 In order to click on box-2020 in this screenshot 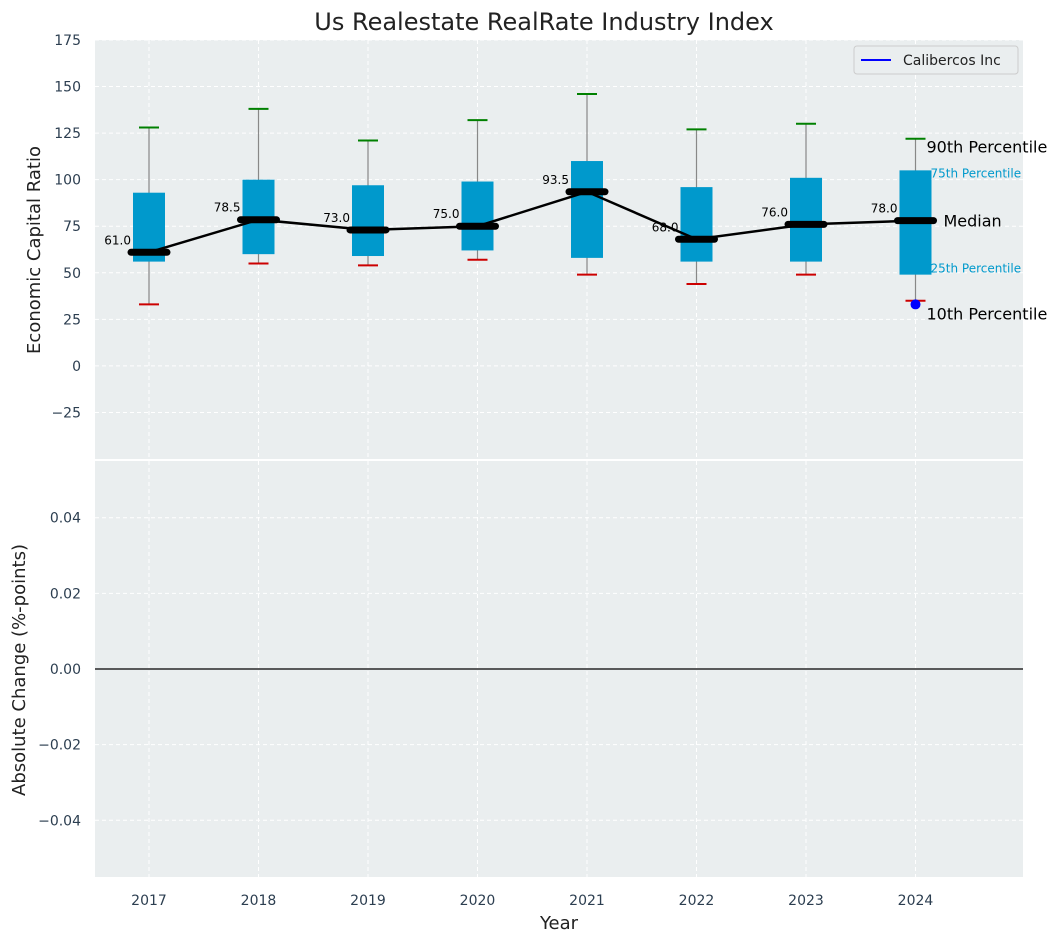, I will do `click(477, 216)`.